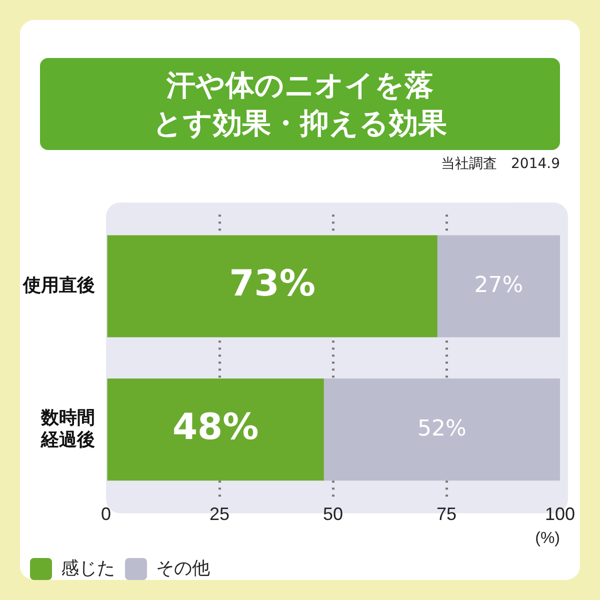  I want to click on x-tick-label: 75, so click(446, 514).